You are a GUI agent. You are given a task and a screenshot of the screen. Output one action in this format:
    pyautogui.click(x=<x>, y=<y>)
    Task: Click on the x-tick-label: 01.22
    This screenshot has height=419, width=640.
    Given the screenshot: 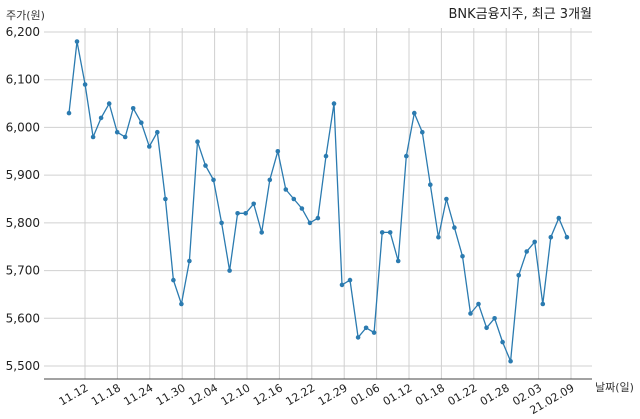 What is the action you would take?
    pyautogui.click(x=463, y=394)
    